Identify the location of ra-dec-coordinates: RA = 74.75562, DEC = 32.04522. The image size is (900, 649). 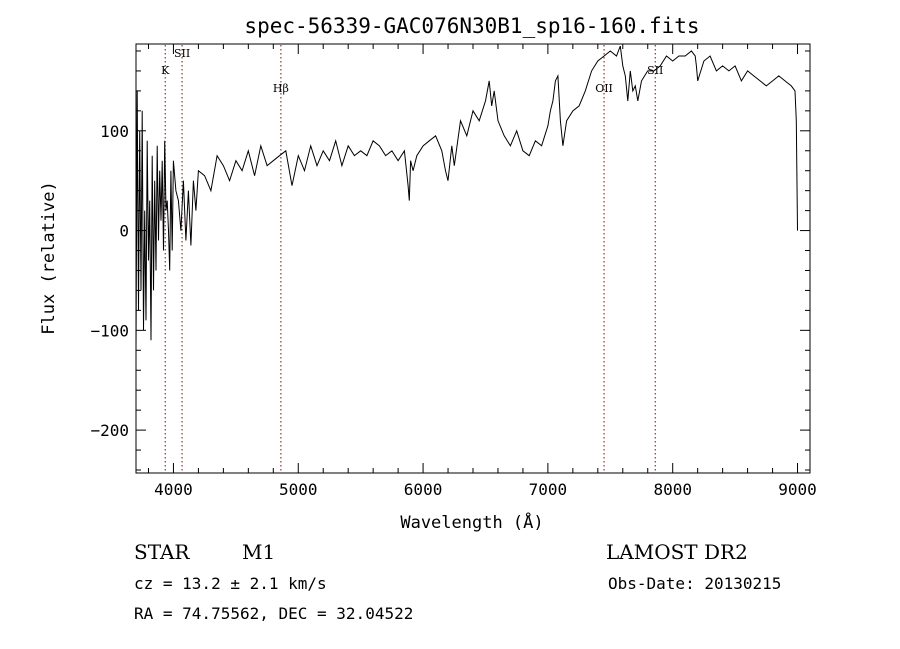
(274, 613).